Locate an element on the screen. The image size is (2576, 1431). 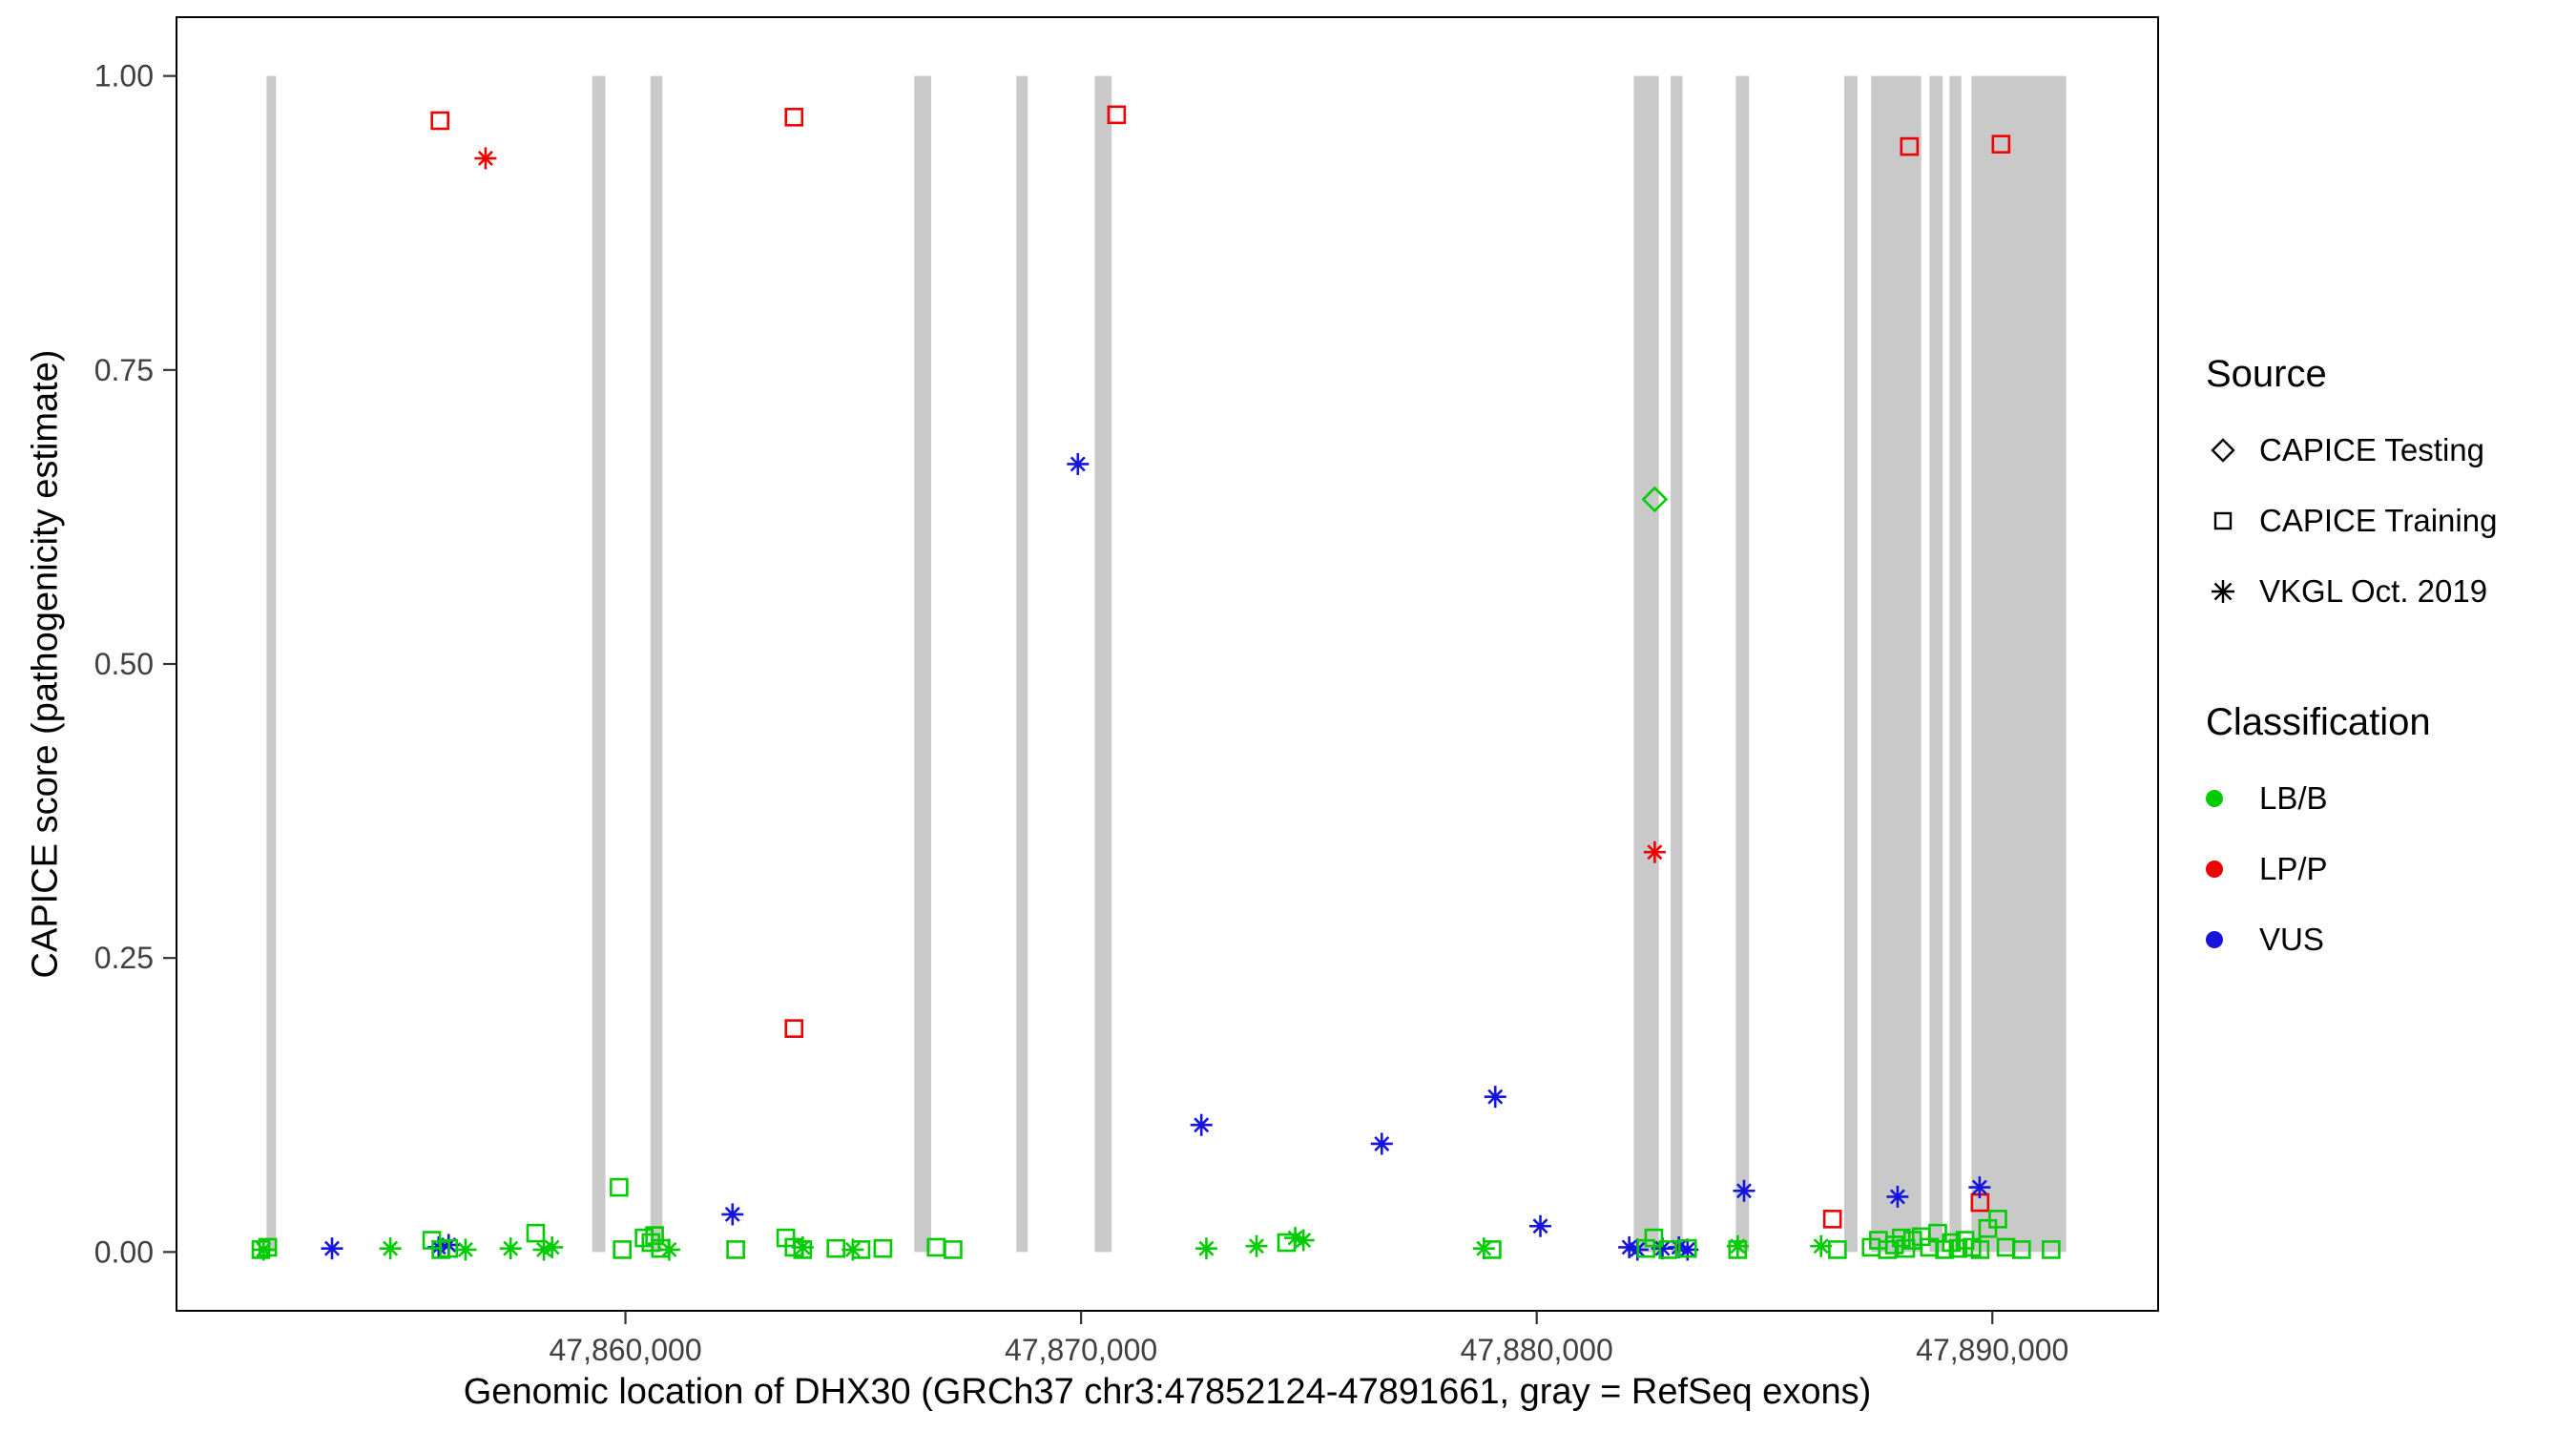
legend-source-title: Source is located at coordinates (2266, 374).